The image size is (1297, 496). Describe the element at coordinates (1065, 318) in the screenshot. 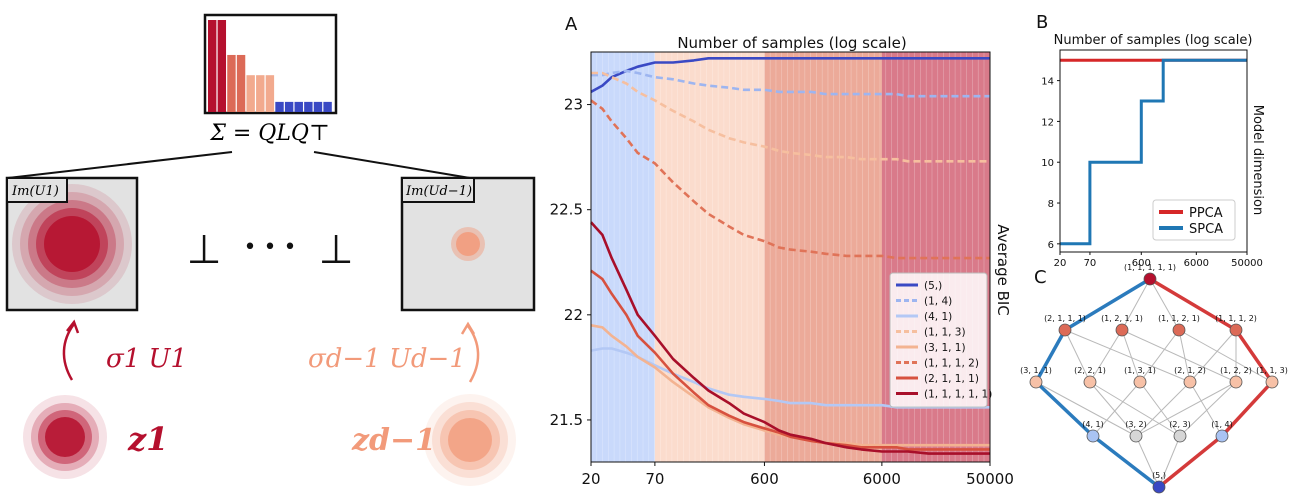

I see `lattice-node-label: (2, 1, 1, 1)` at that location.